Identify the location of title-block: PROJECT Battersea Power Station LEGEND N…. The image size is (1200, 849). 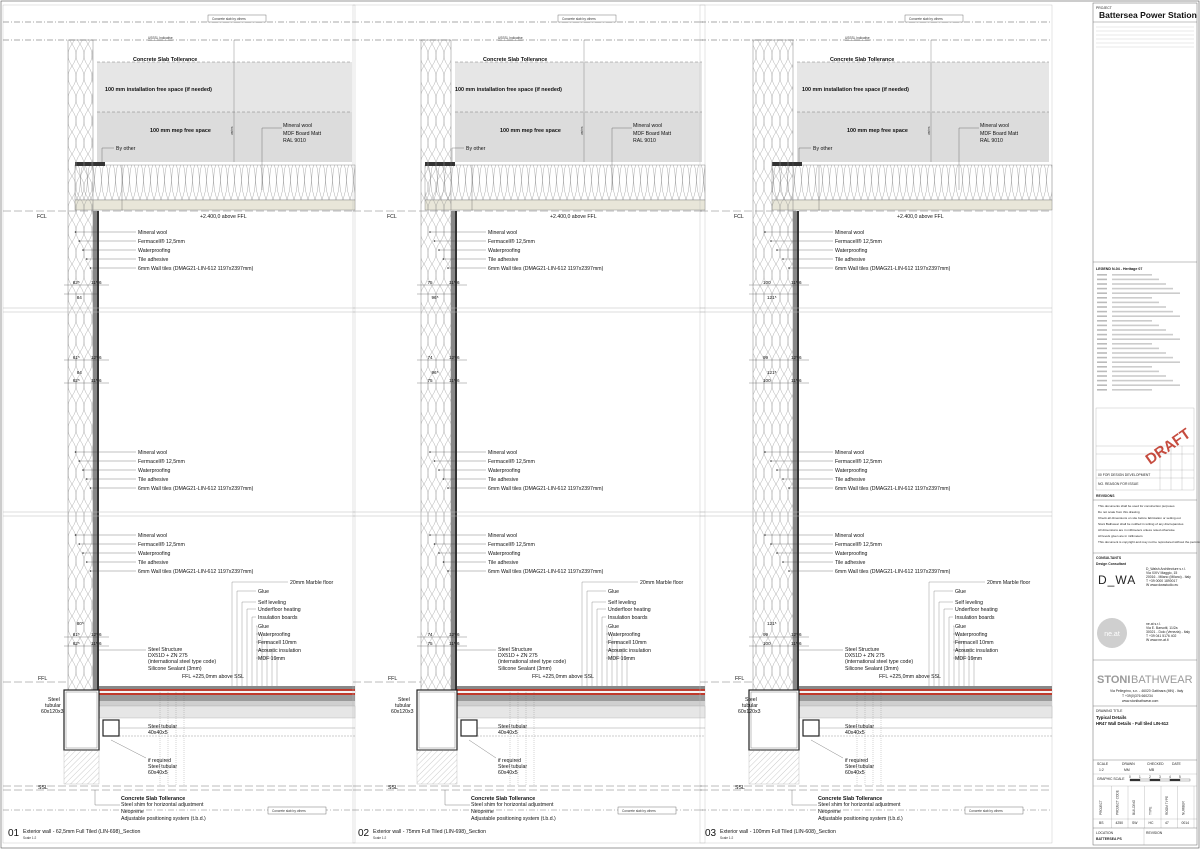
(1146, 424).